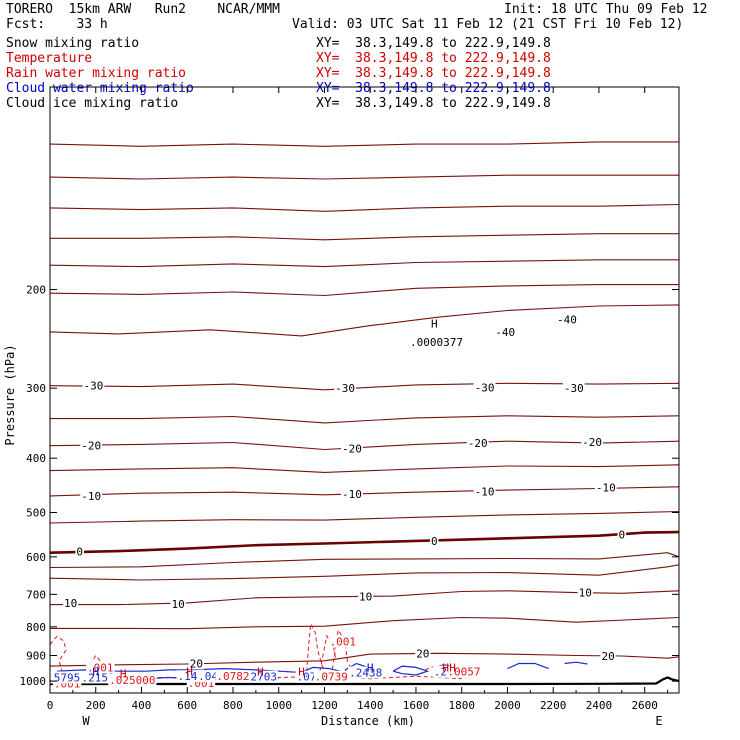 This screenshot has width=740, height=740. I want to click on legend-label-rain: Rain water mixing ratio, so click(96, 73).